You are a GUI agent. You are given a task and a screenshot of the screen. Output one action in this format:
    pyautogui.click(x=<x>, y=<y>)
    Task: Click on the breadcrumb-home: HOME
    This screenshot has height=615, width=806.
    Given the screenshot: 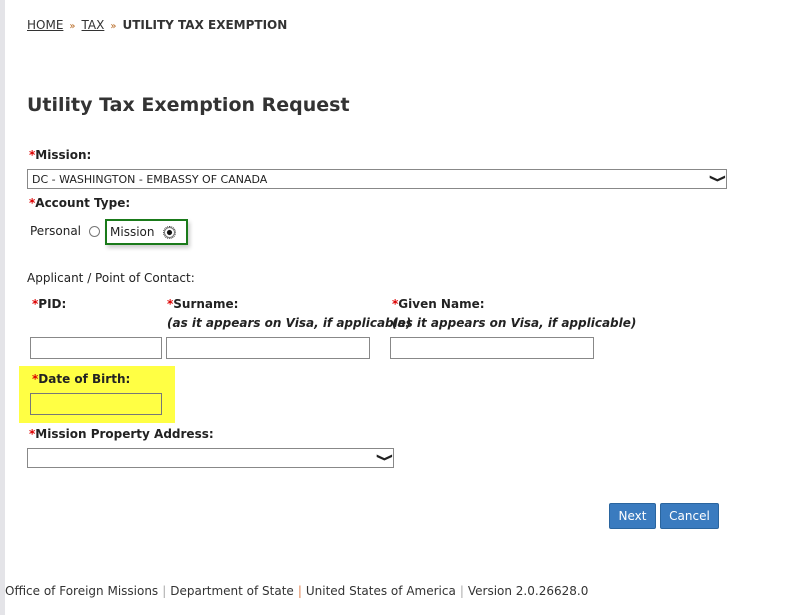 What is the action you would take?
    pyautogui.click(x=45, y=25)
    